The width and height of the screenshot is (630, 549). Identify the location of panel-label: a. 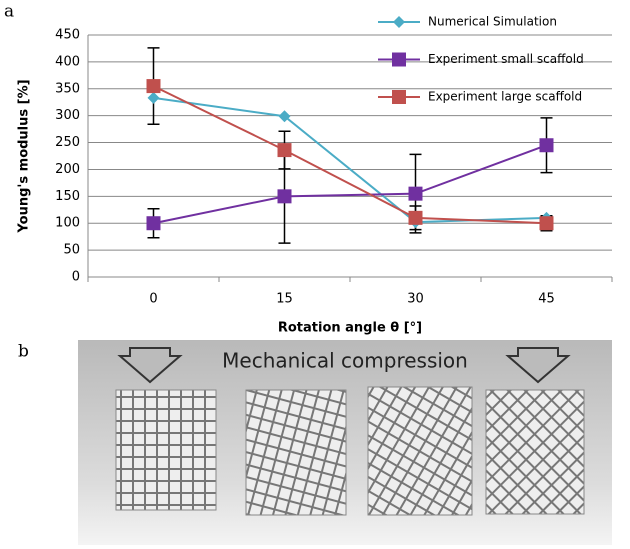
(9, 12).